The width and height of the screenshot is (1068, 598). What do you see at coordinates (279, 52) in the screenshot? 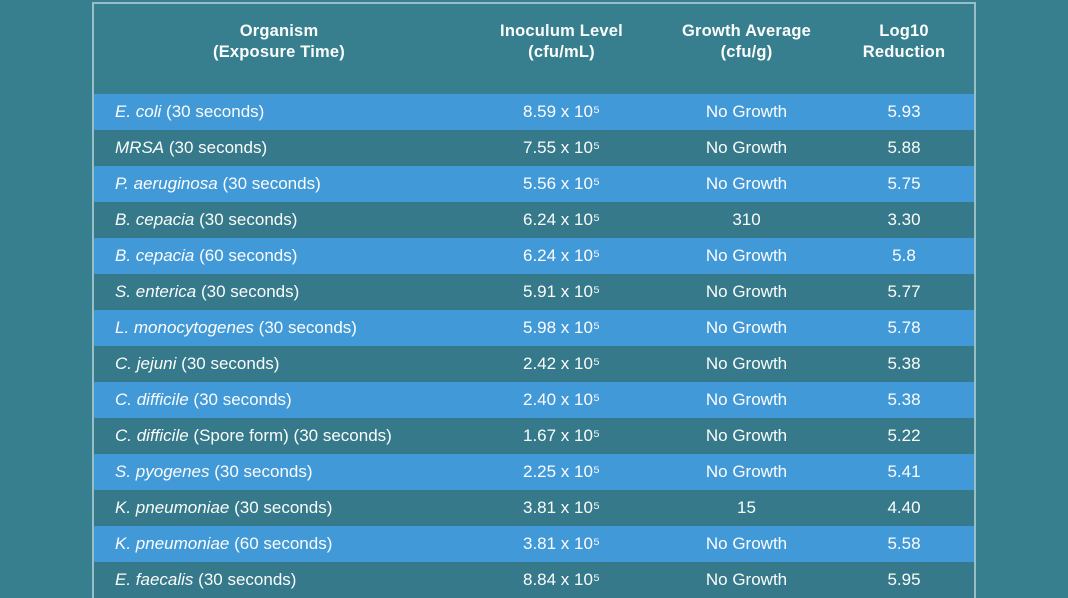
I see `column-header-line: (Exposure Time)` at bounding box center [279, 52].